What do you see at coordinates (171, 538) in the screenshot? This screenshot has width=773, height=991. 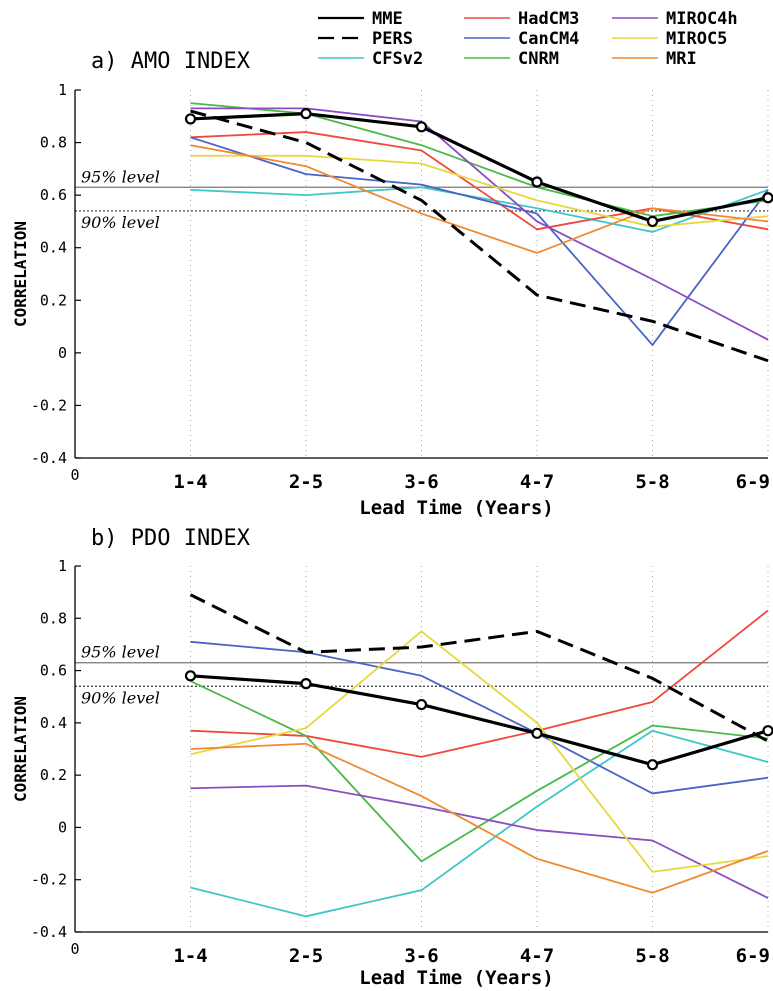 I see `panel-title: b) PDO INDEX` at bounding box center [171, 538].